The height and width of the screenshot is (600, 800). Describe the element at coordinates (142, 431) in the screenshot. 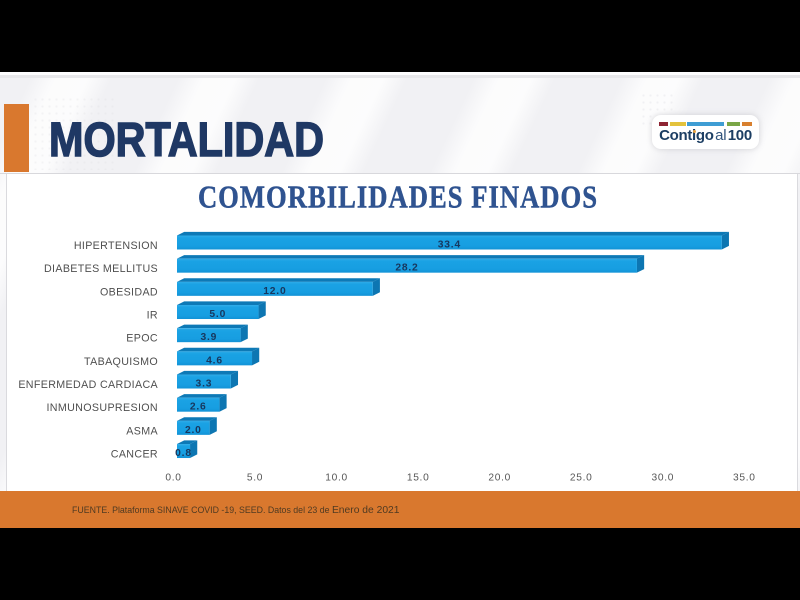

I see `svg-text: ASMA` at that location.